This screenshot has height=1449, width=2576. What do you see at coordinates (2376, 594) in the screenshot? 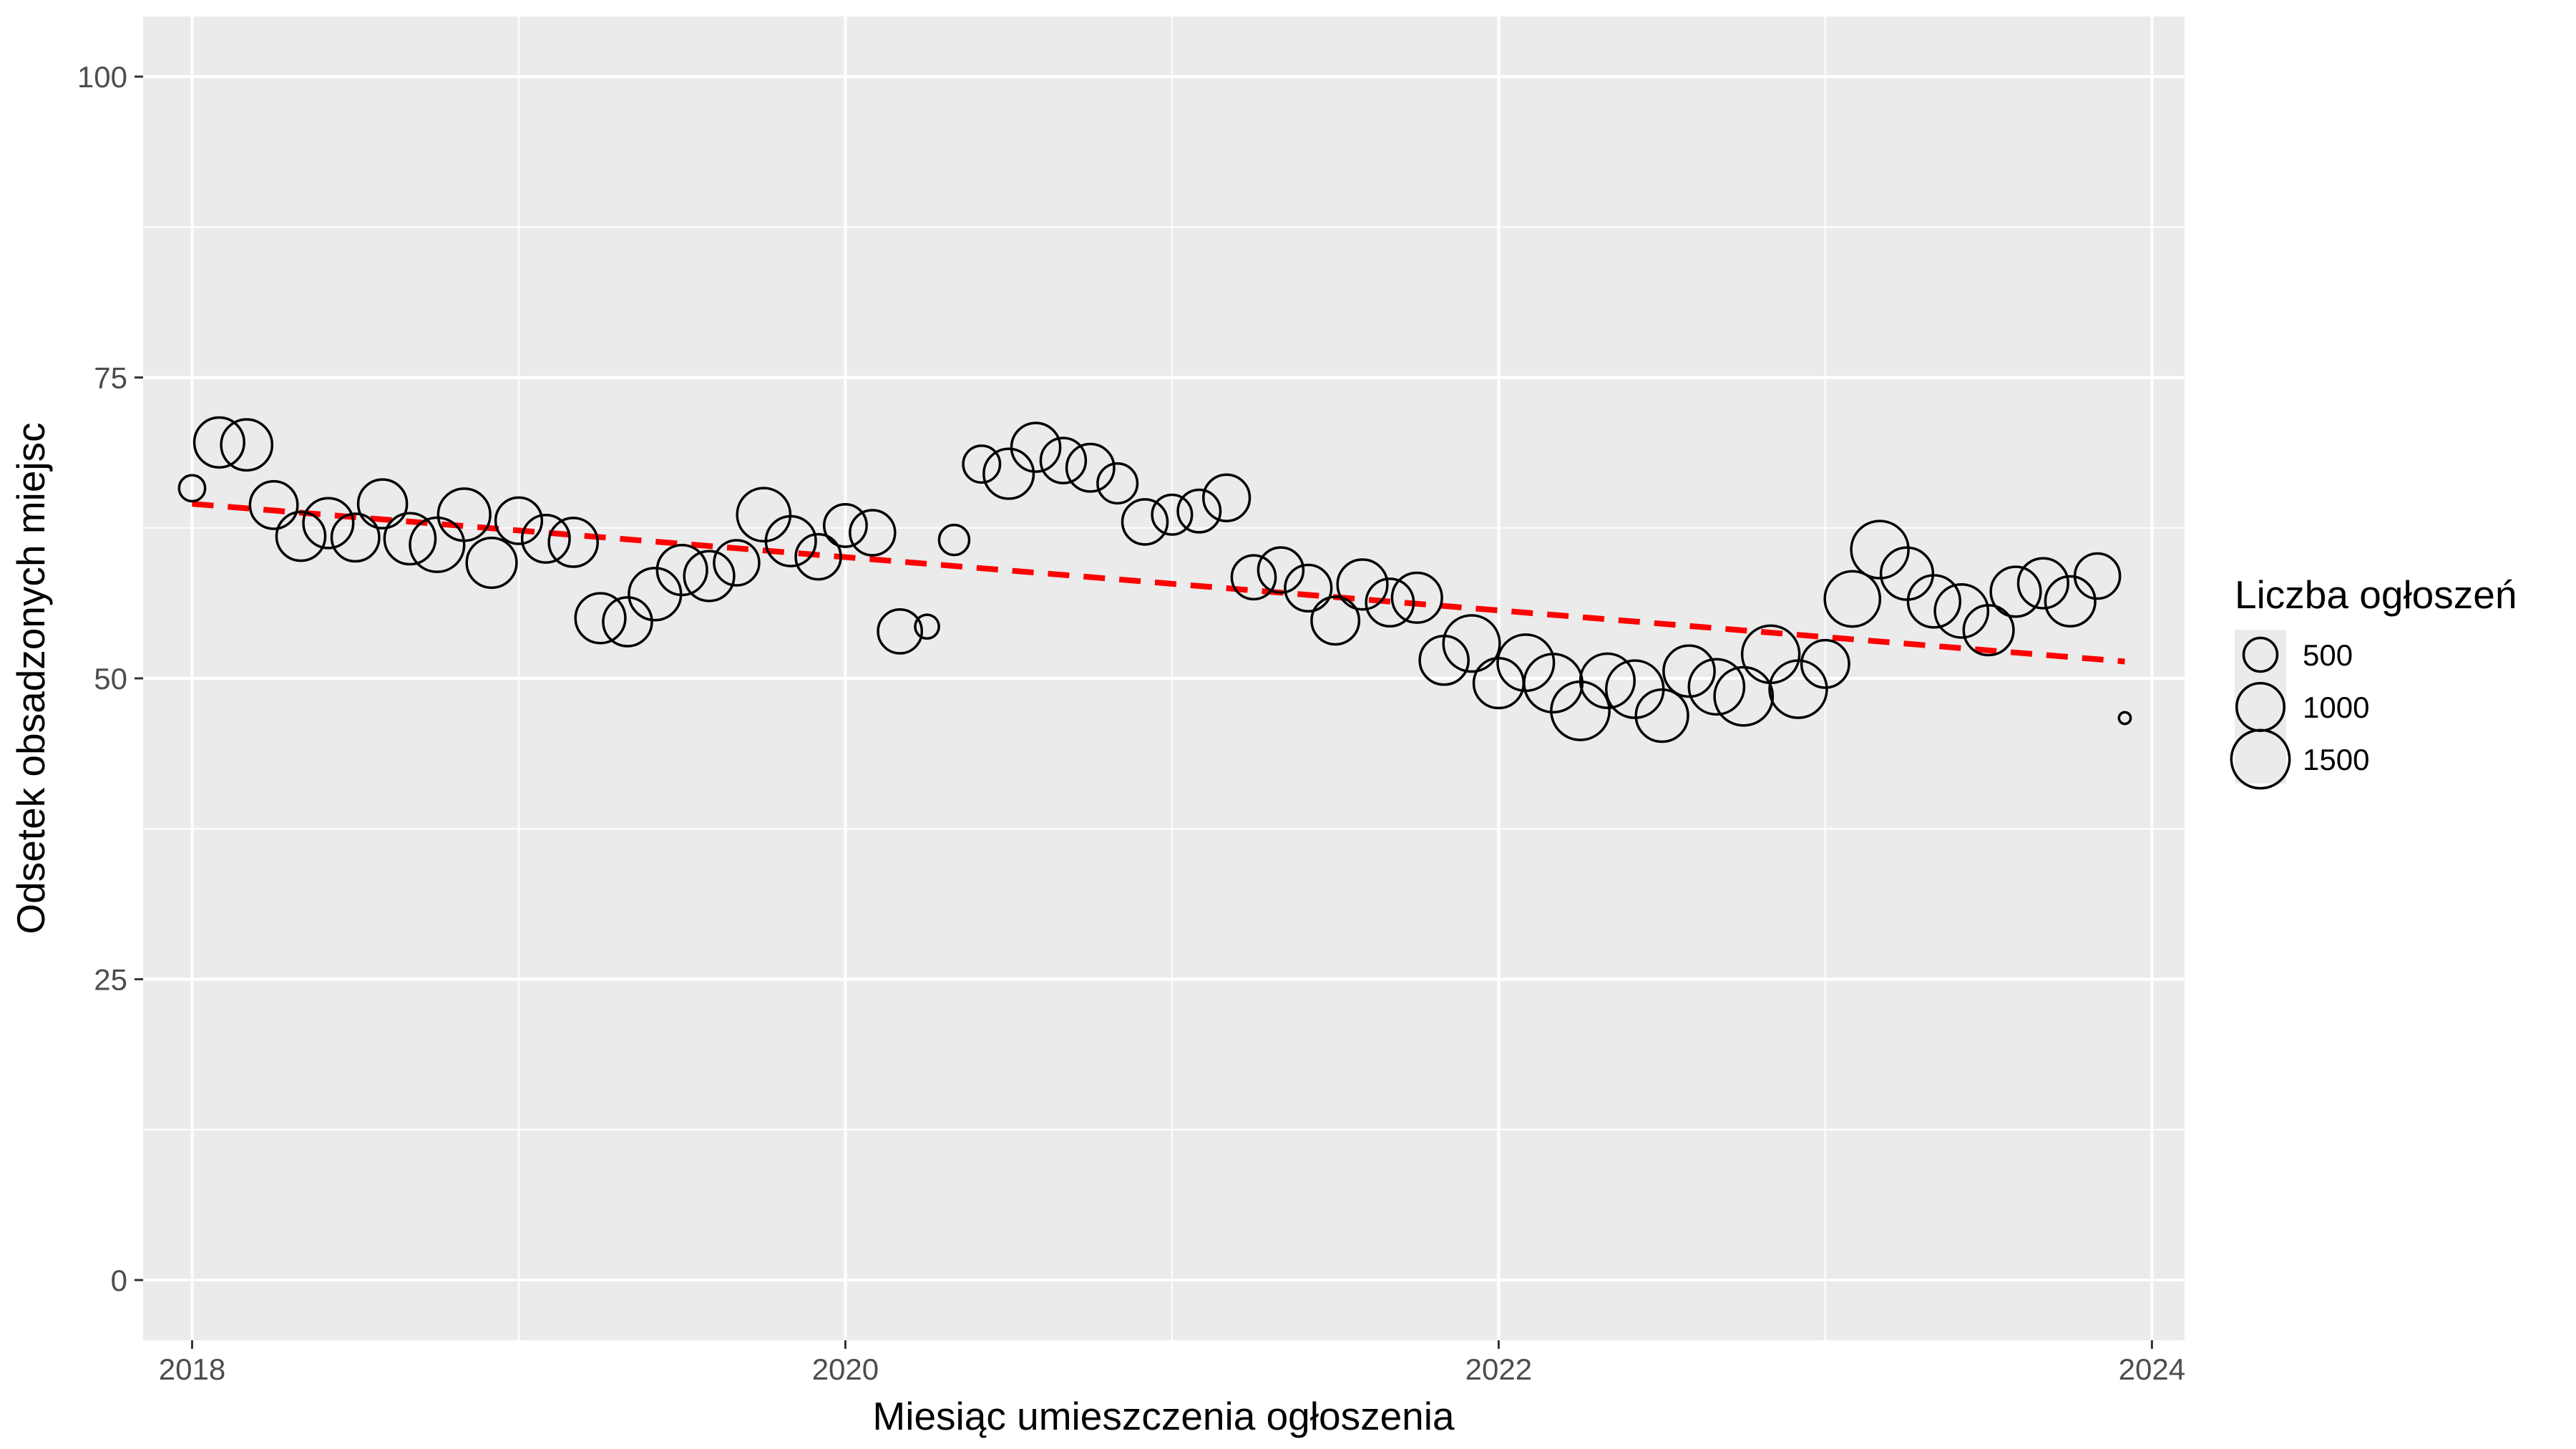
I see `legend-title: Liczba ogłoszeń` at bounding box center [2376, 594].